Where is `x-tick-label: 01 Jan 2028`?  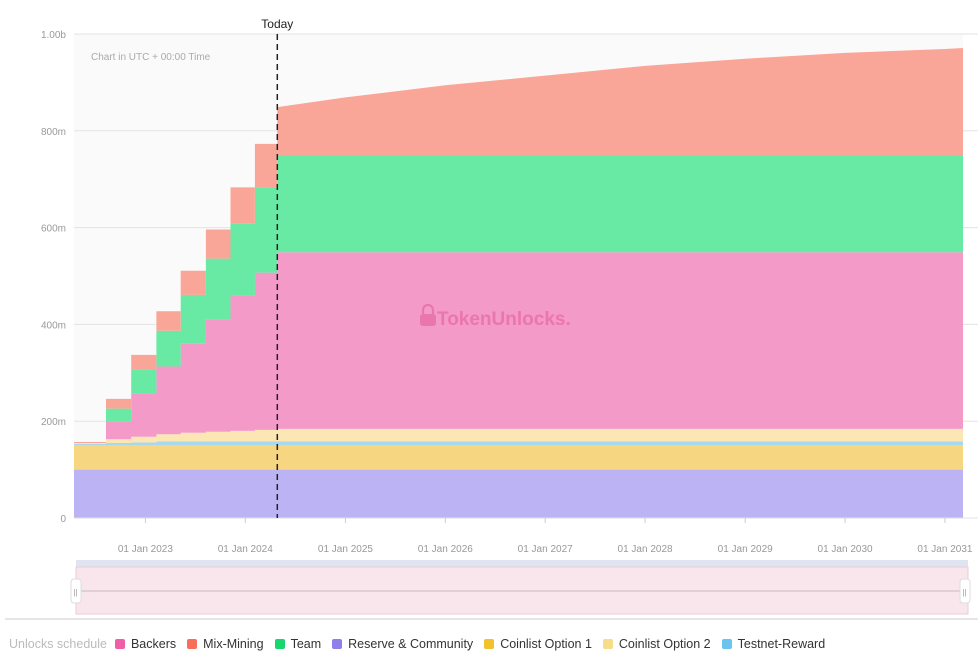 x-tick-label: 01 Jan 2028 is located at coordinates (645, 549).